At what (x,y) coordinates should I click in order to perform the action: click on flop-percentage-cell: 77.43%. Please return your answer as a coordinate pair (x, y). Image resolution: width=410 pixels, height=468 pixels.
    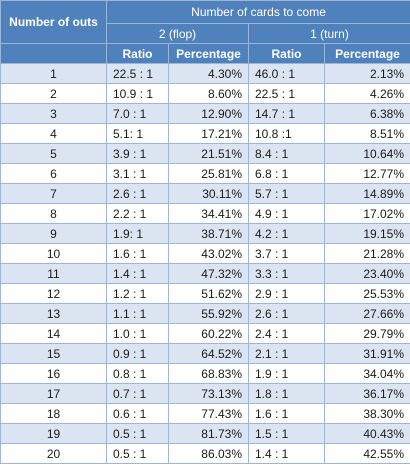
    Looking at the image, I should click on (208, 413).